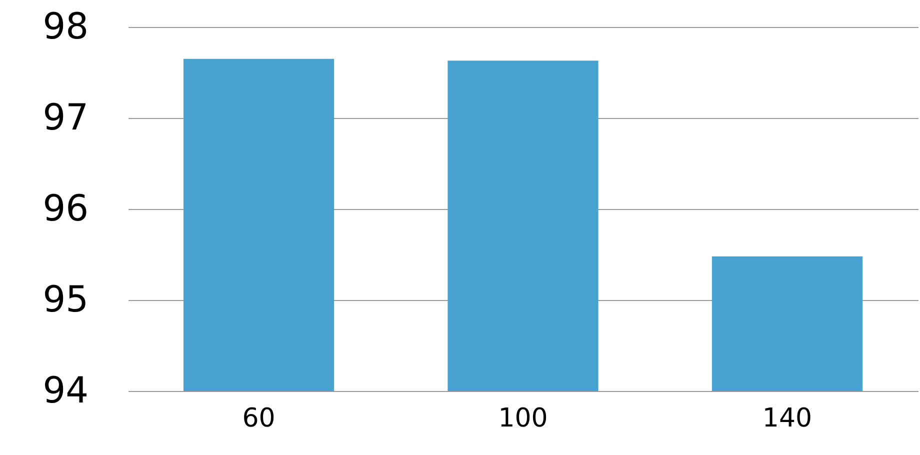  I want to click on y-tick-label: 95, so click(65, 300).